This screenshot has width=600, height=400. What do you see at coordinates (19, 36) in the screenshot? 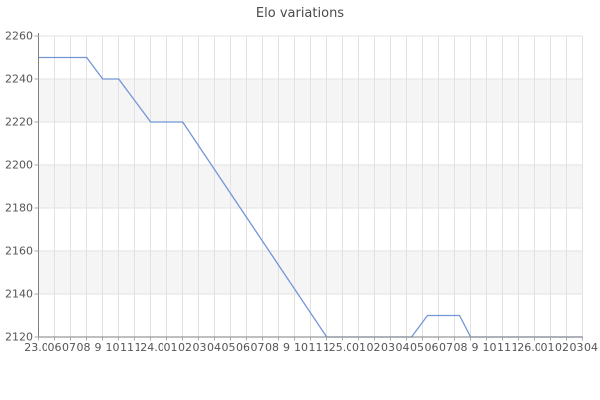
I see `y-tick-label: 2260` at bounding box center [19, 36].